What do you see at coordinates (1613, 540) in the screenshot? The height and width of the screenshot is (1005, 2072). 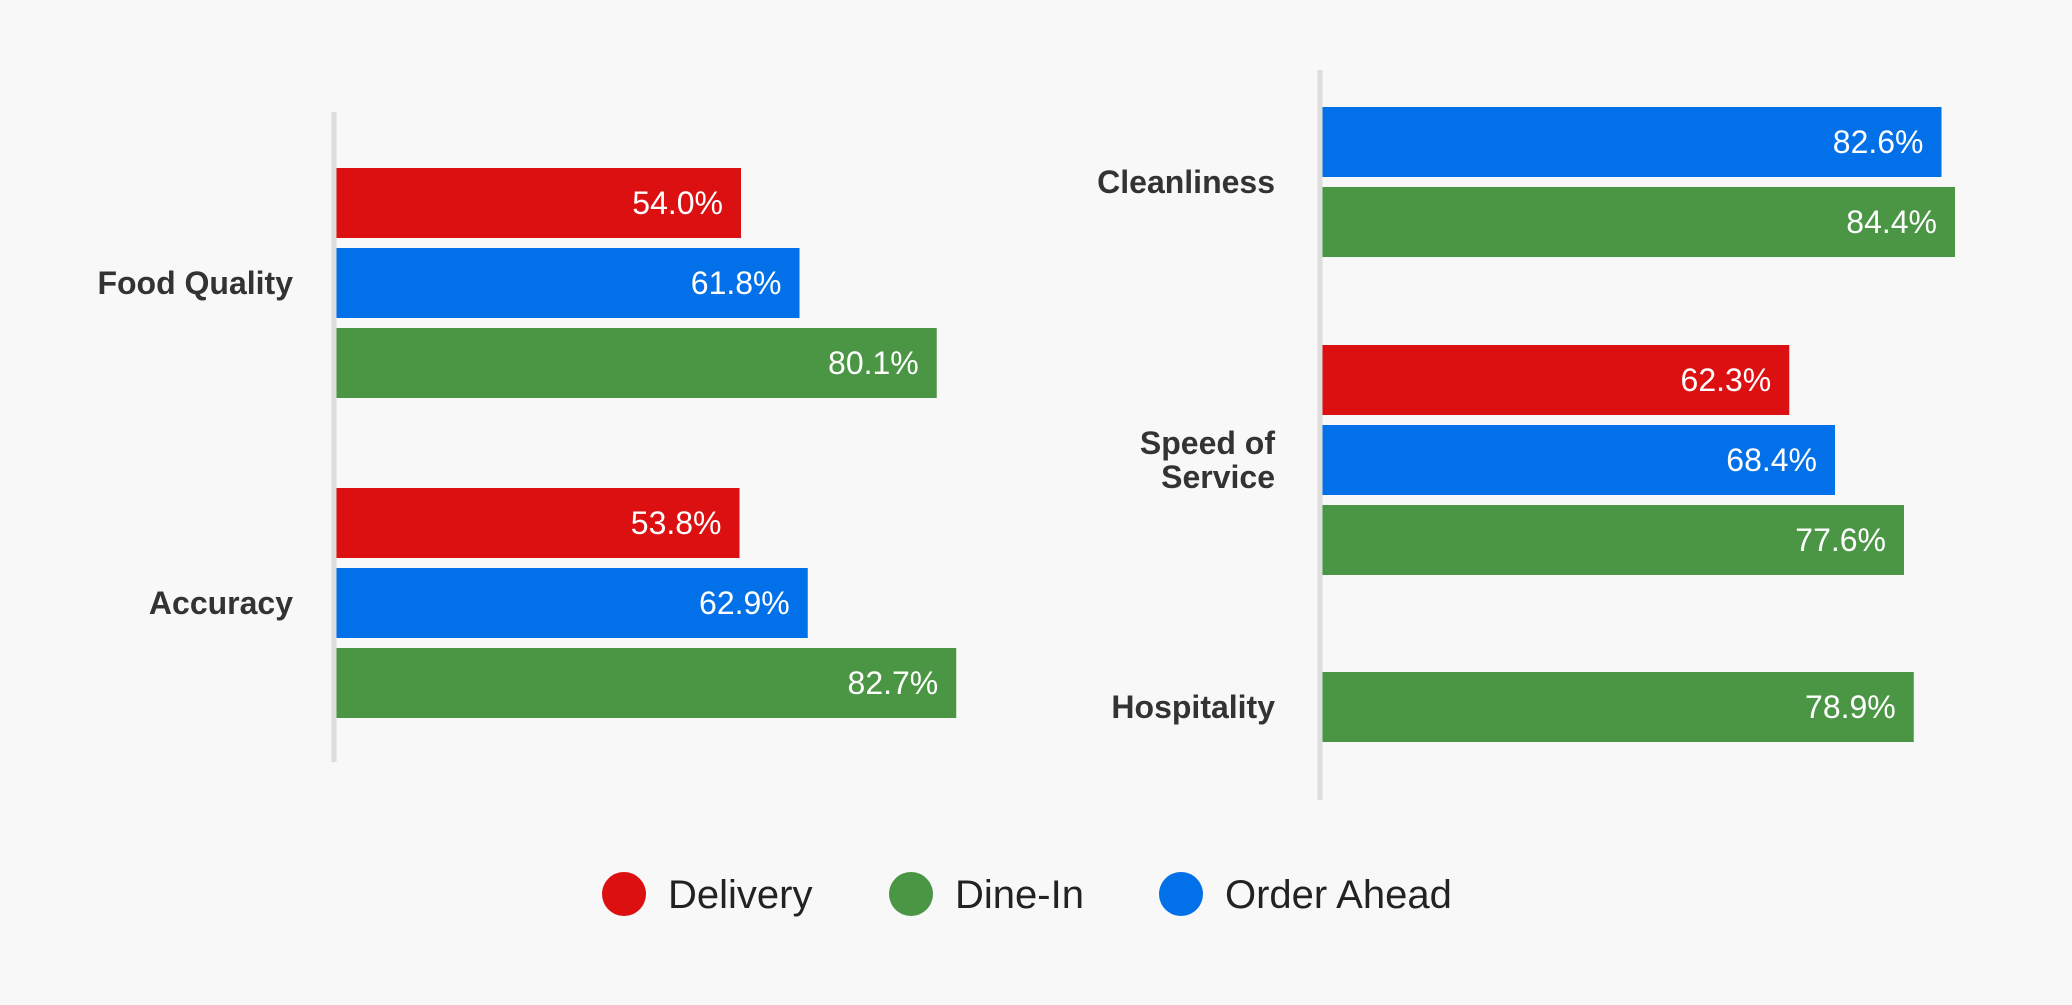 I see `bar-speed-of-service-dine-in` at bounding box center [1613, 540].